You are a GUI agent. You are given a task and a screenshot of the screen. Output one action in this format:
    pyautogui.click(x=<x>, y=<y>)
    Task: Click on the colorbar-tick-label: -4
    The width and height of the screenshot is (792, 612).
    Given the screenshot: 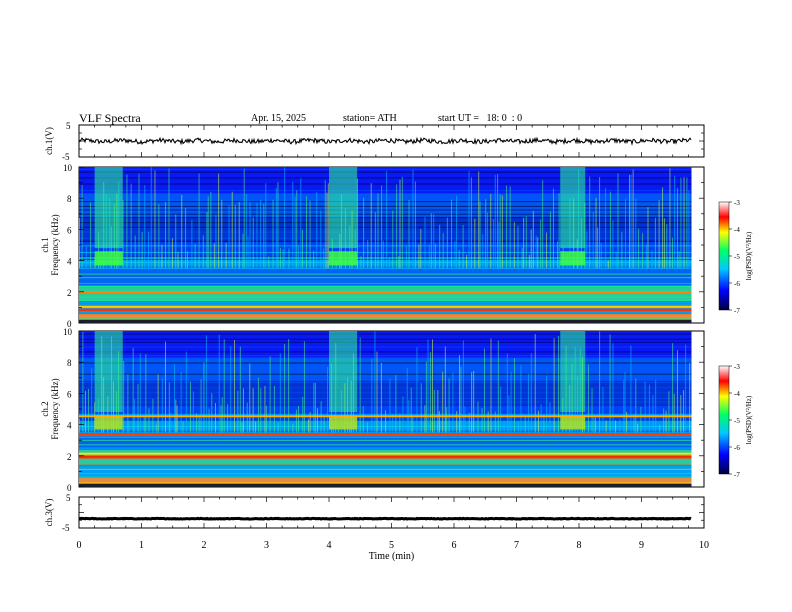 What is the action you would take?
    pyautogui.click(x=737, y=230)
    